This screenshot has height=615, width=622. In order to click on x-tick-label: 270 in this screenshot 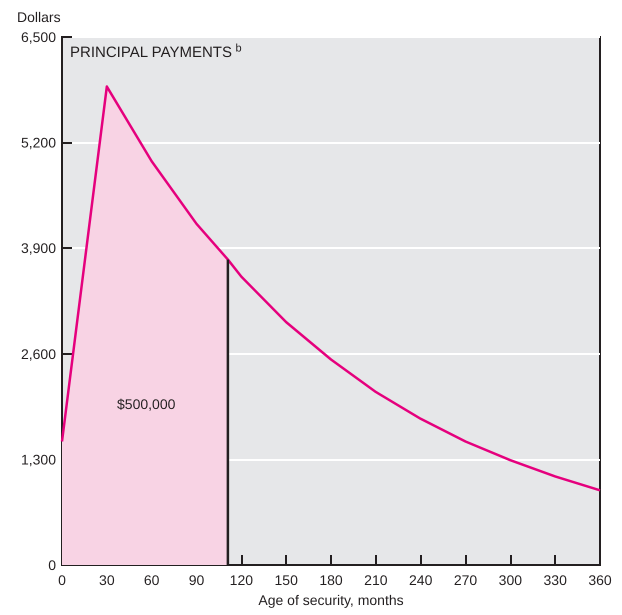, I will do `click(466, 580)`.